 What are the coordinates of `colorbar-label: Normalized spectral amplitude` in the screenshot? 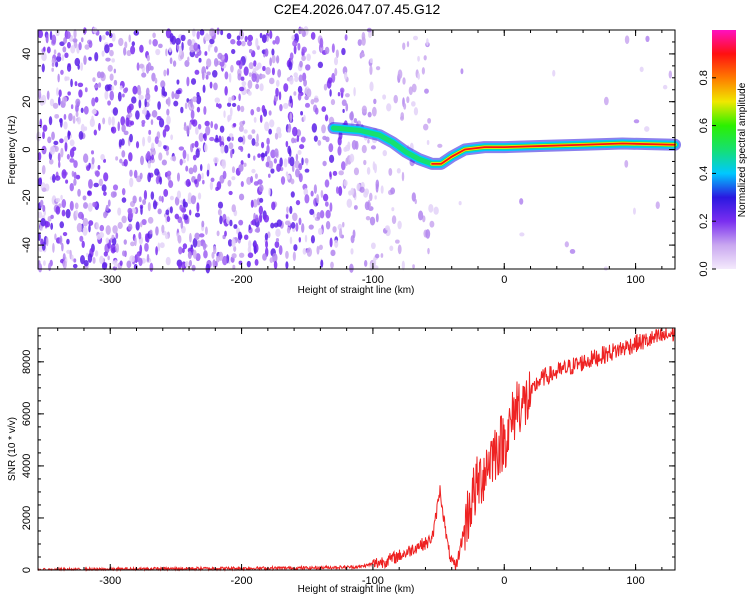 It's located at (742, 149).